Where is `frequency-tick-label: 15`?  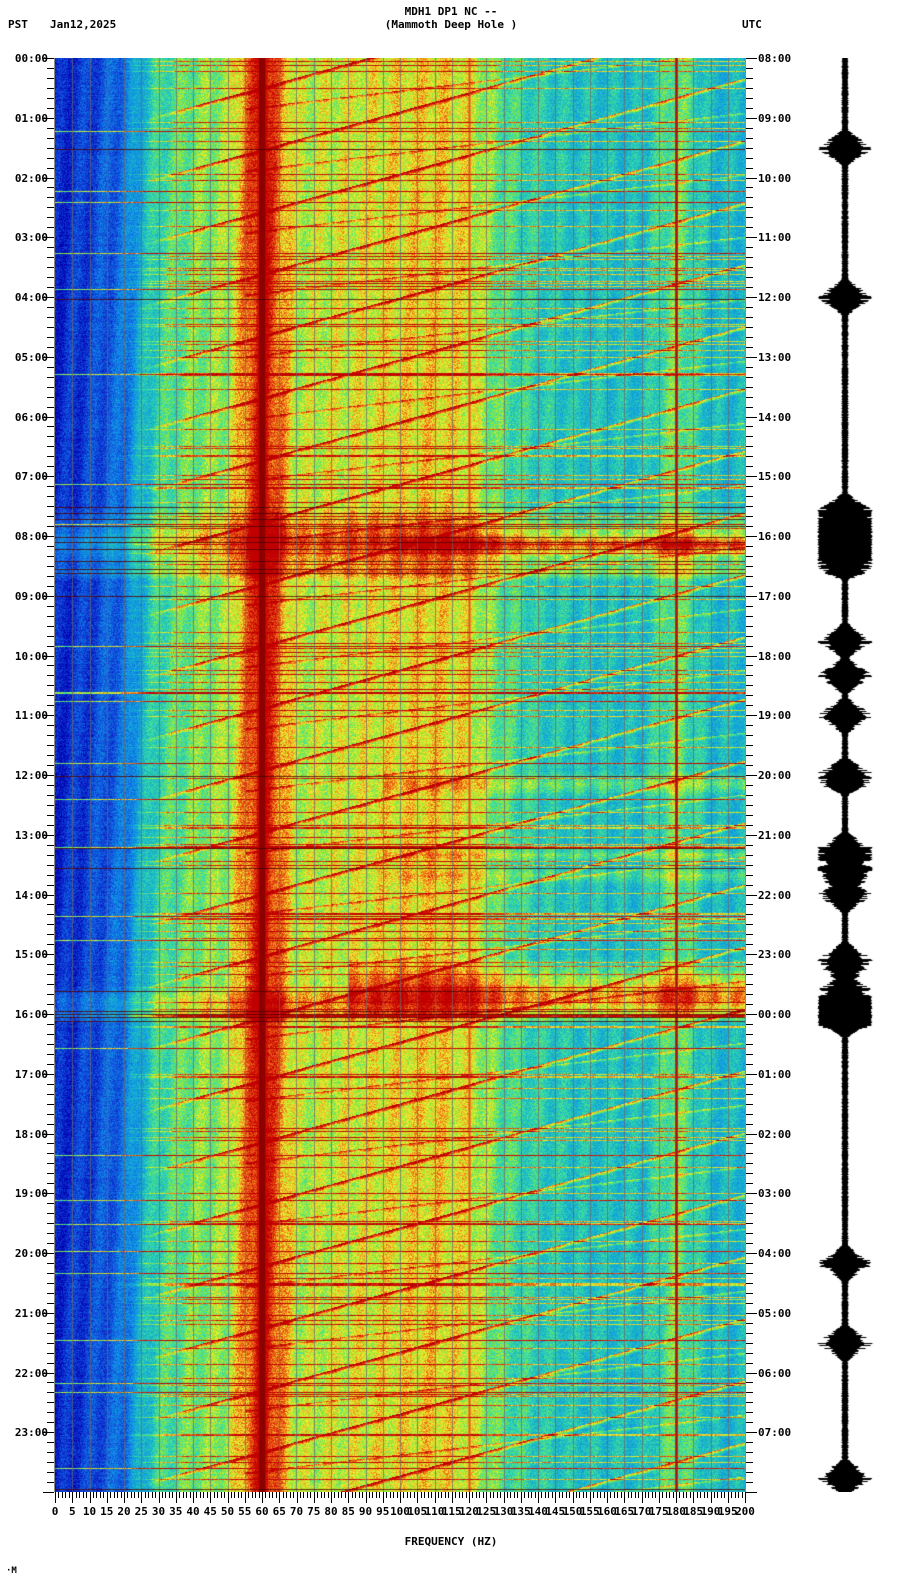
frequency-tick-label: 15 is located at coordinates (107, 1511).